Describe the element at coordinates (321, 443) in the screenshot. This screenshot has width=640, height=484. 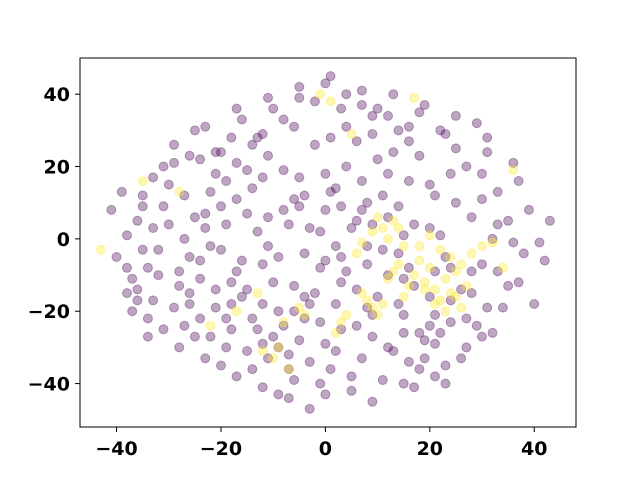
I see `x-axis: −40 −20 0 20 40` at that location.